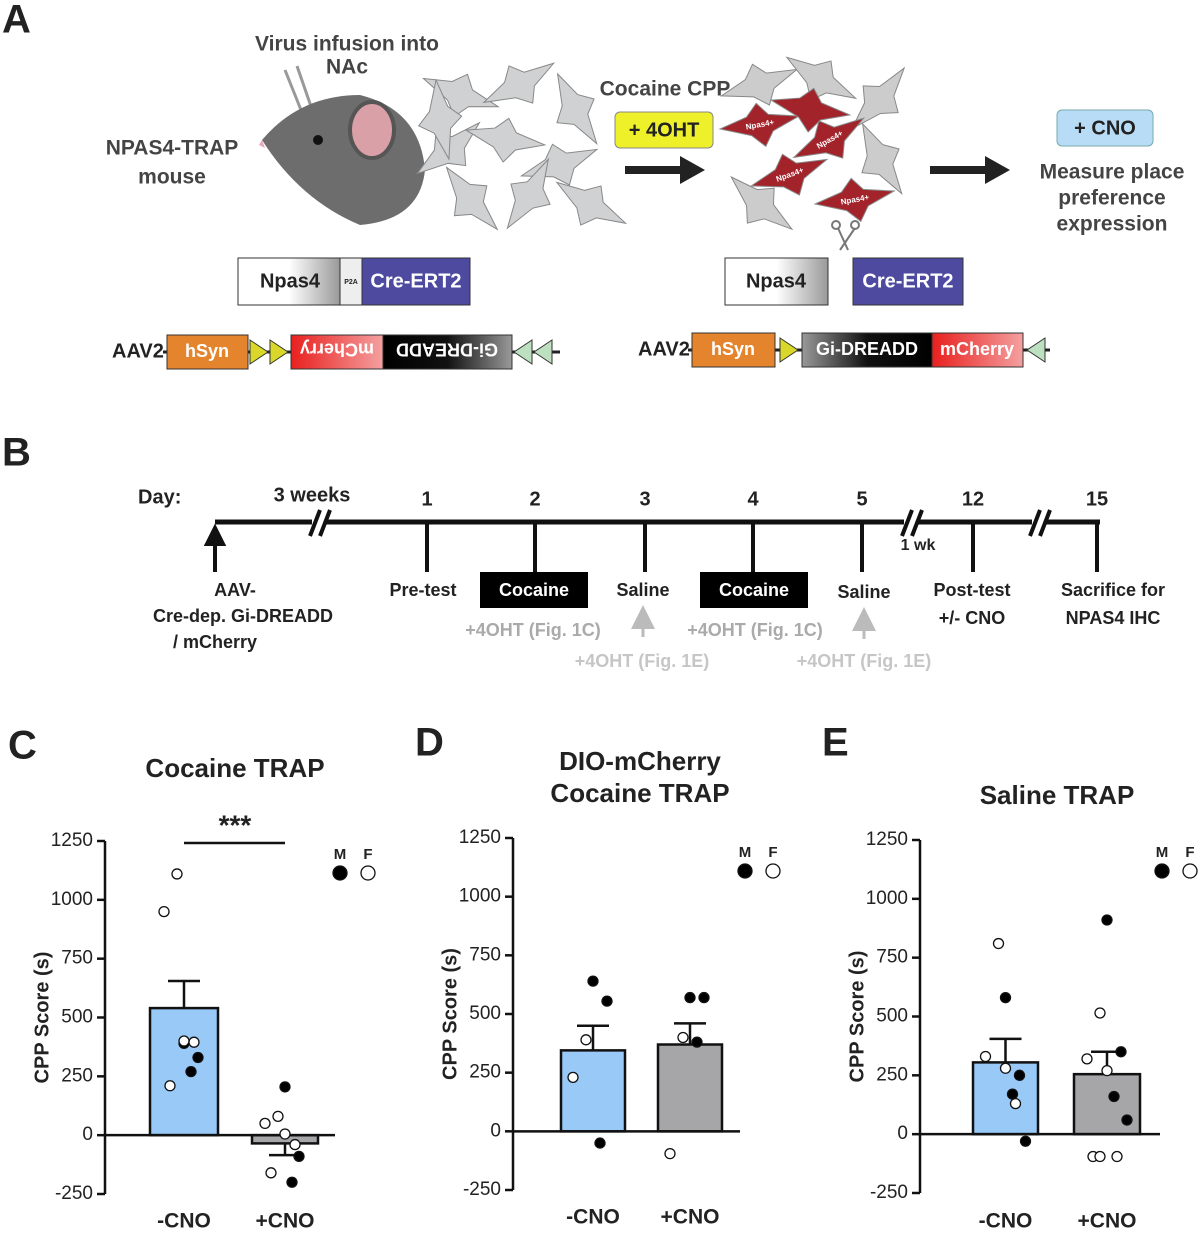  I want to click on injection-arrow, so click(215, 547).